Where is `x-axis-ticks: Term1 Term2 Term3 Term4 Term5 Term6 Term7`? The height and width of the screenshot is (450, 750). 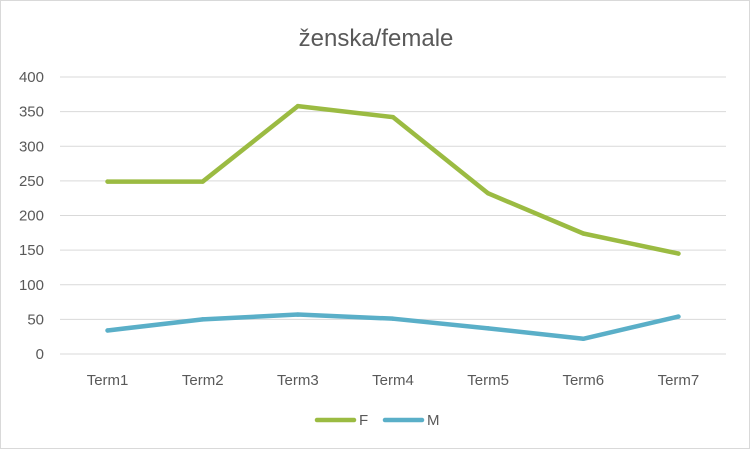
x-axis-ticks: Term1 Term2 Term3 Term4 Term5 Term6 Term7 is located at coordinates (393, 380).